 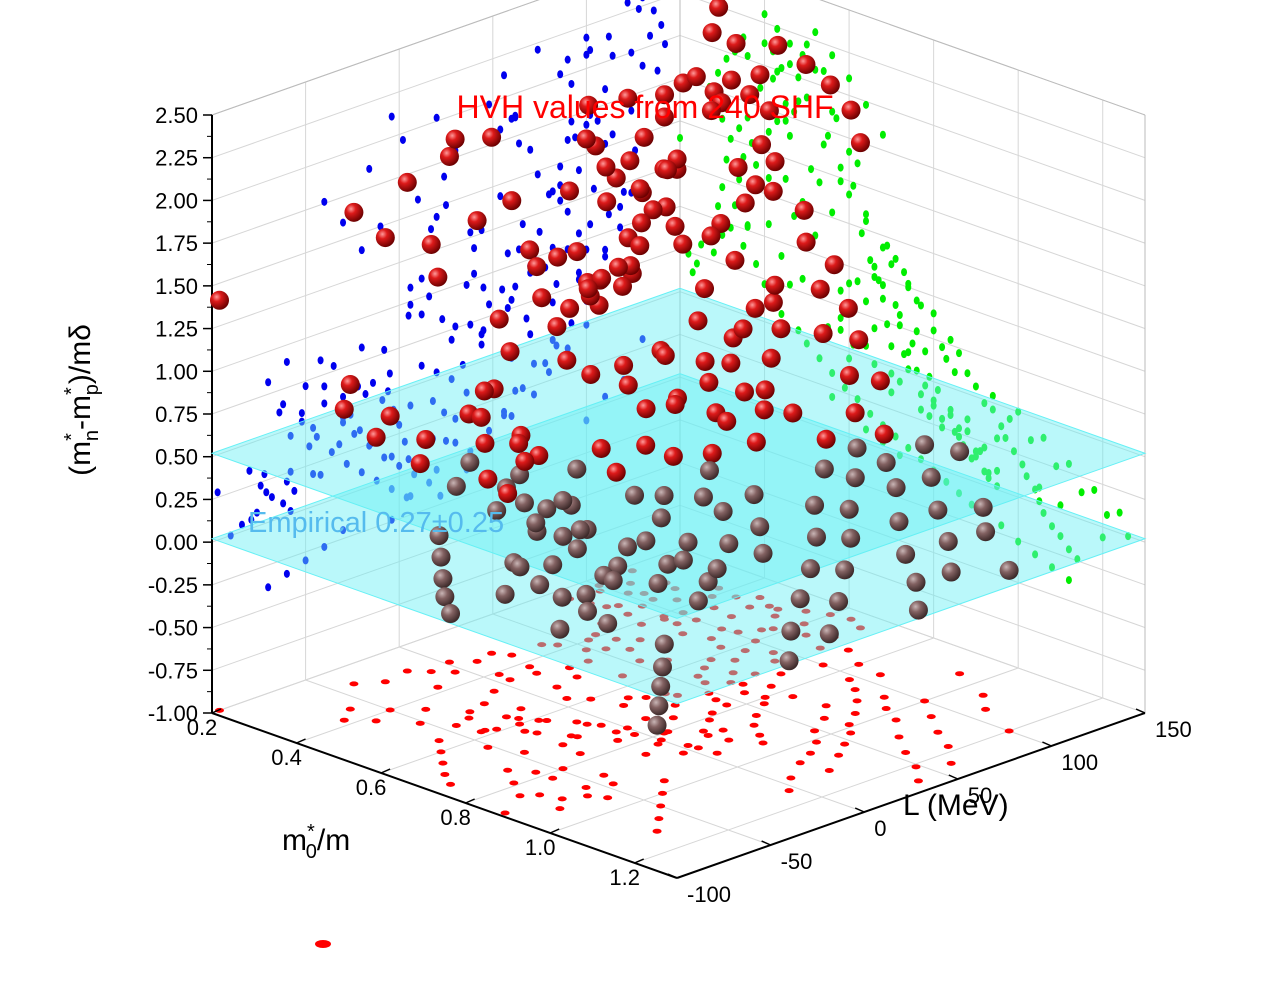 I want to click on x-axis-title-sub: 0, so click(x=311, y=852).